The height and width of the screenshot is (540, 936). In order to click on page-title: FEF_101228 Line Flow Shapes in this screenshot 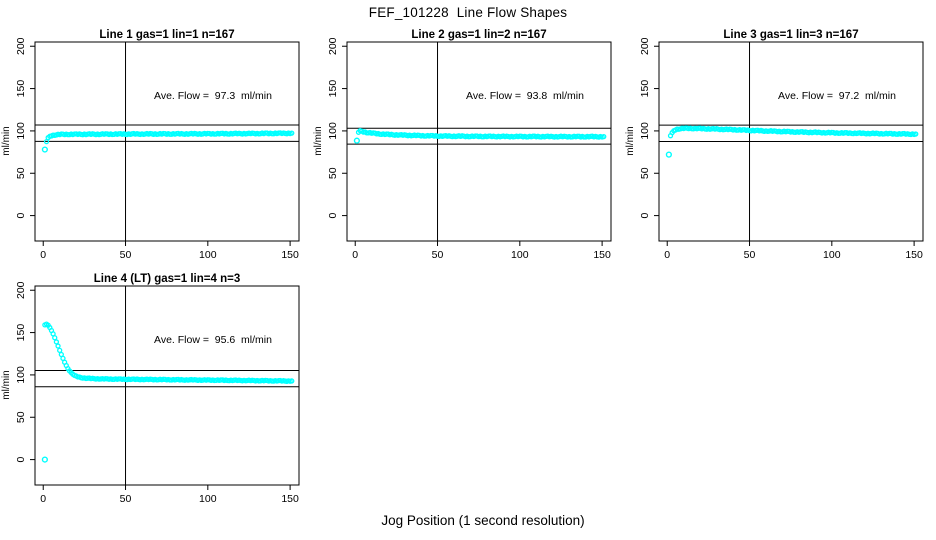, I will do `click(468, 12)`.